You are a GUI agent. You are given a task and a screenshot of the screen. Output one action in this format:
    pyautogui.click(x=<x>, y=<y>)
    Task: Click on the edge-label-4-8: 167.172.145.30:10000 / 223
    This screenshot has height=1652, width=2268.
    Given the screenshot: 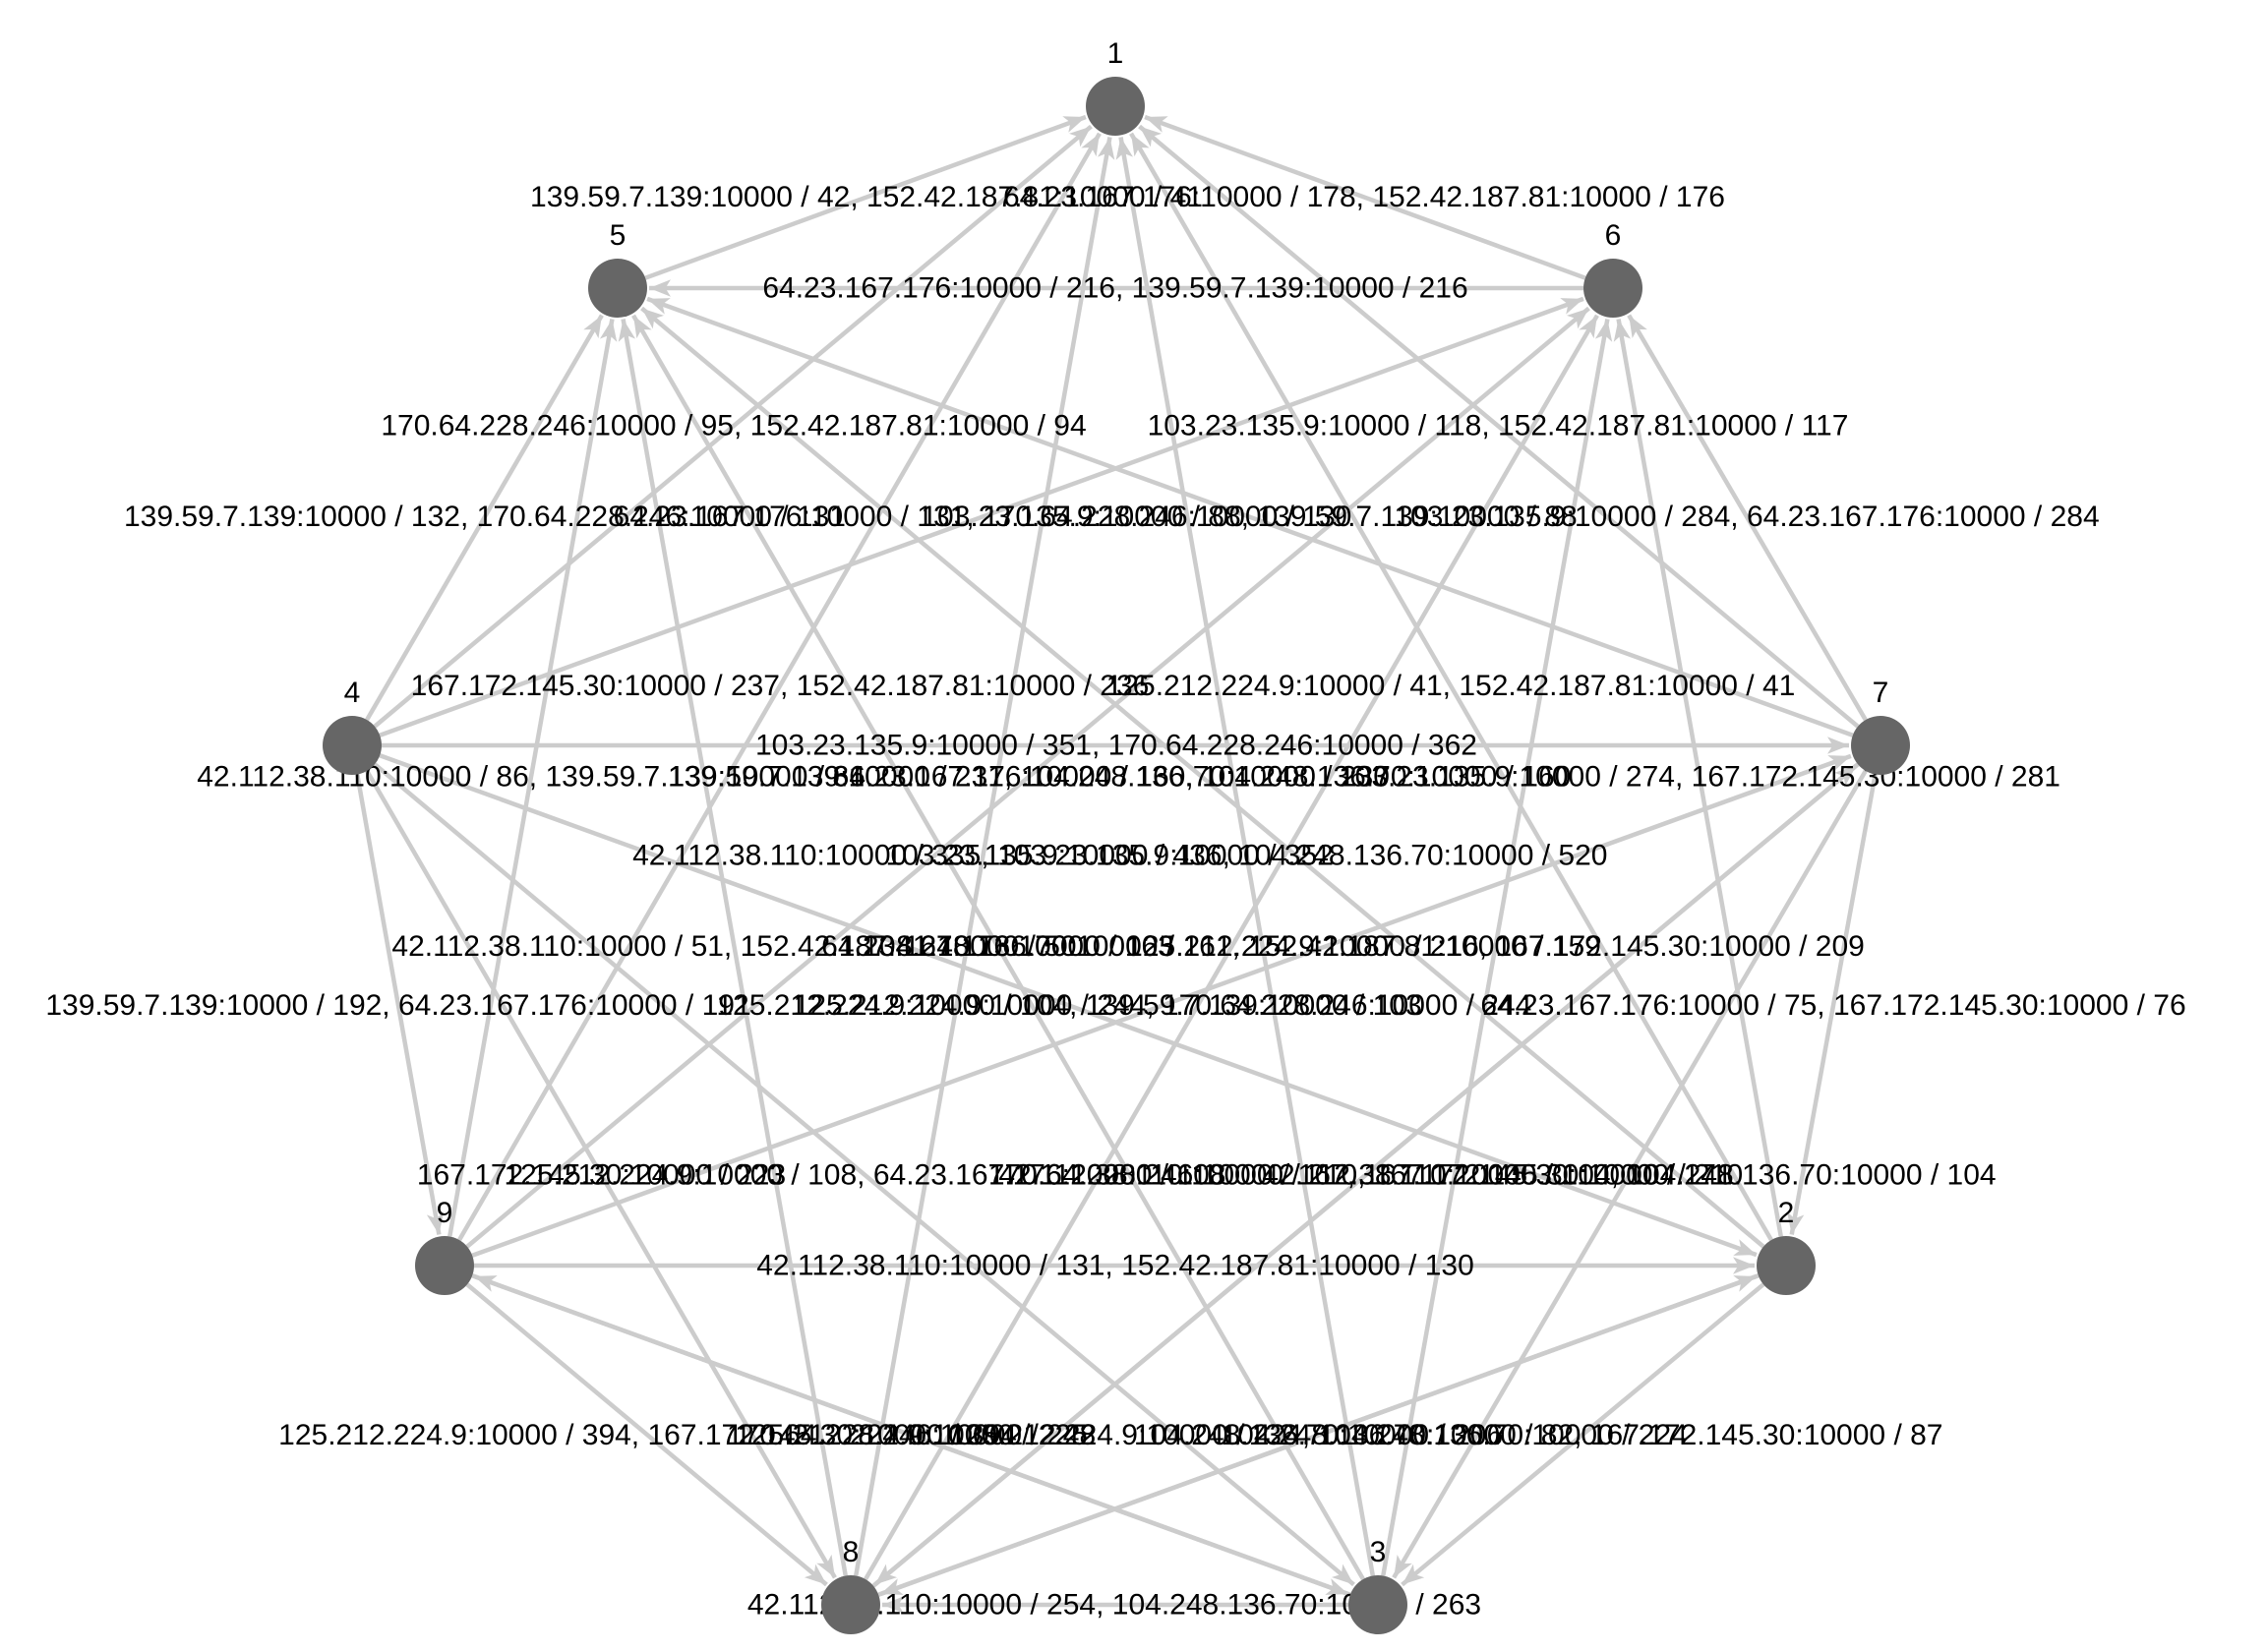 What is the action you would take?
    pyautogui.click(x=601, y=1175)
    